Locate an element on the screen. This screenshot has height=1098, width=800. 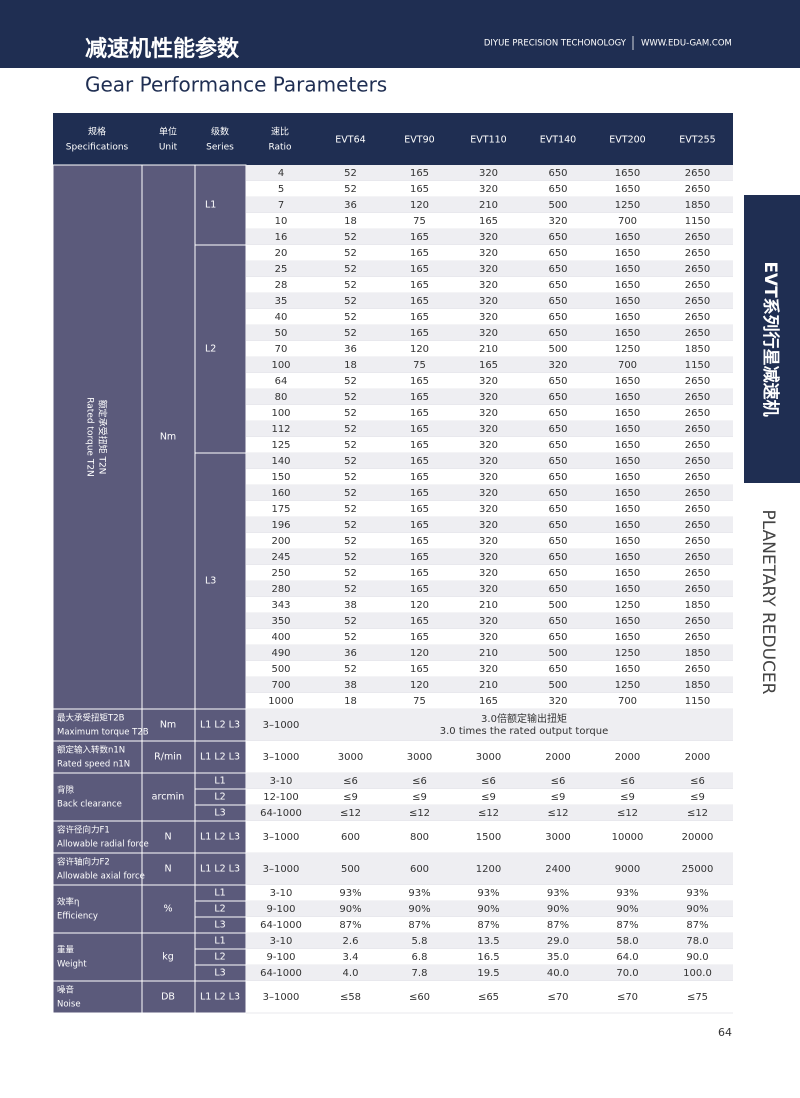
series: L3 is located at coordinates (219, 925).